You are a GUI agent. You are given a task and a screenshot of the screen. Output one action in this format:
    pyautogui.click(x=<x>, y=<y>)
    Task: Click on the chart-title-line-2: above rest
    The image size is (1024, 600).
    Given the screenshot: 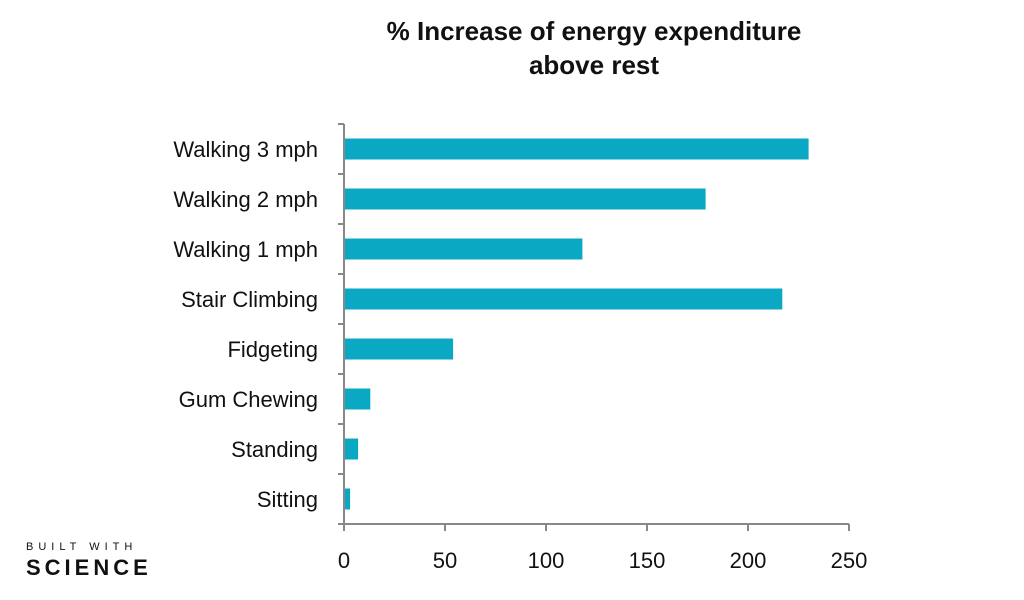 What is the action you would take?
    pyautogui.click(x=594, y=65)
    